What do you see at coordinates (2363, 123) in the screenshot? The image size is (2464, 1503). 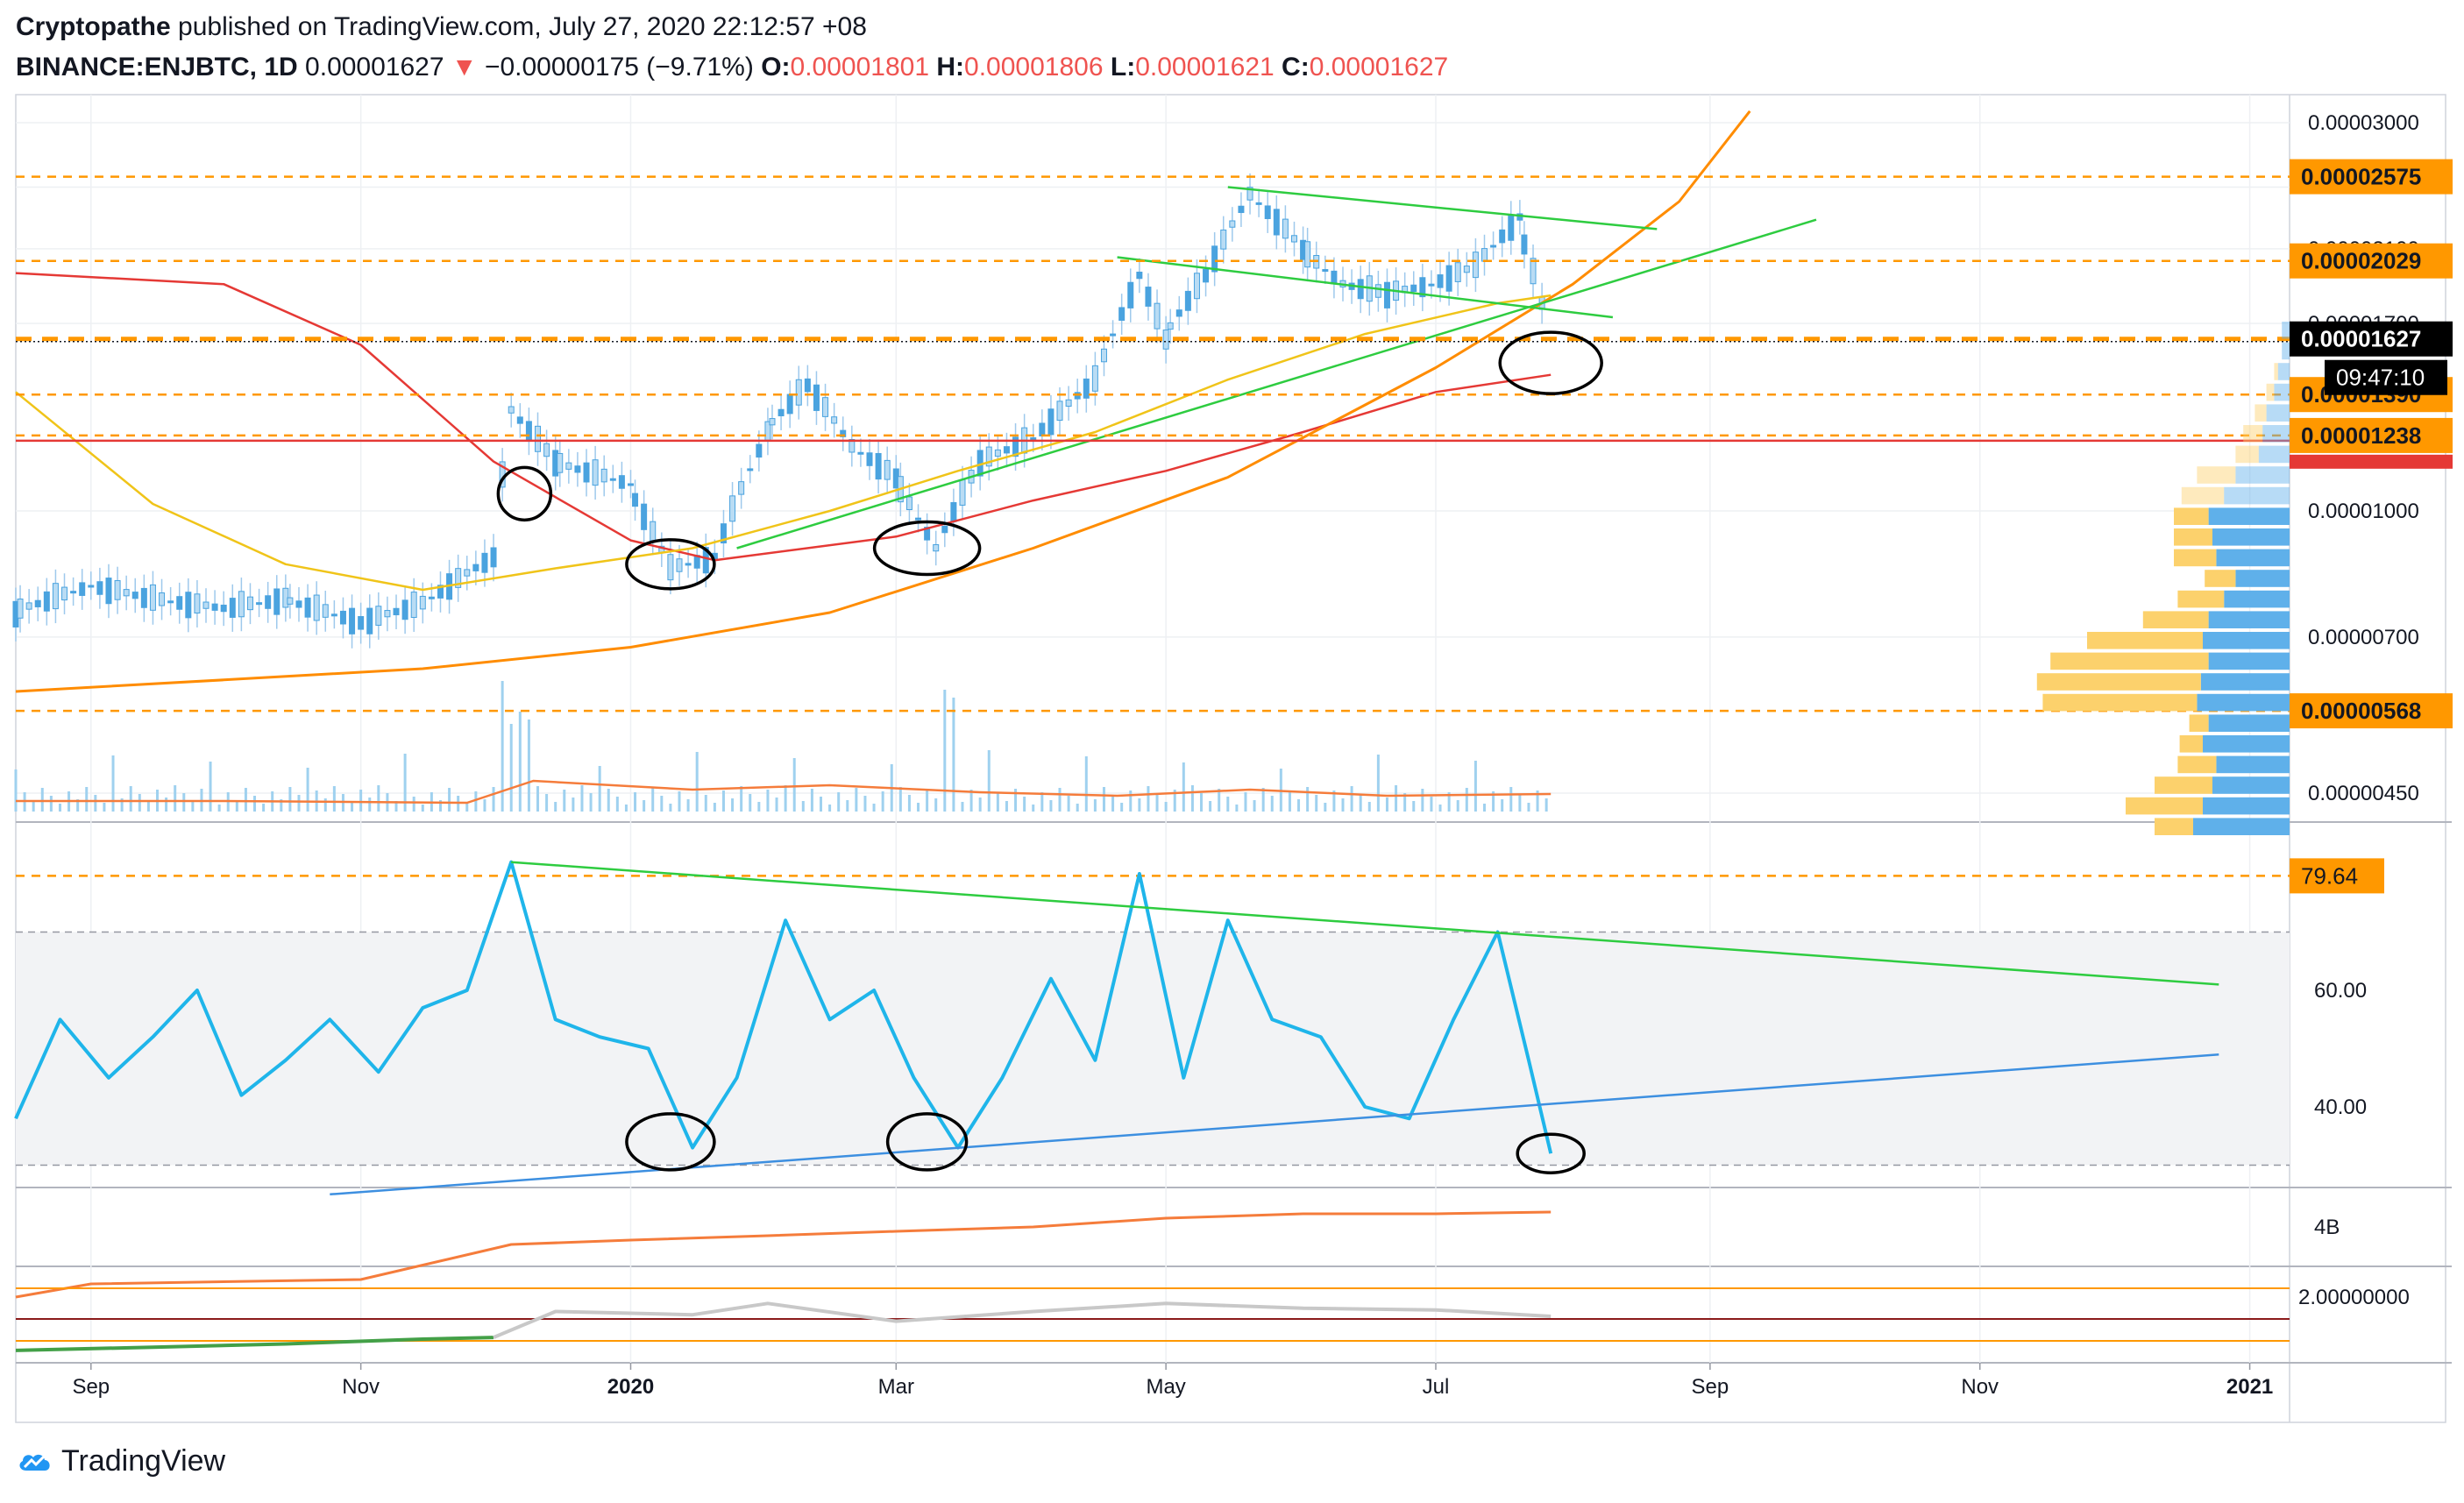 I see `price-tick-label: 0.00003000` at bounding box center [2363, 123].